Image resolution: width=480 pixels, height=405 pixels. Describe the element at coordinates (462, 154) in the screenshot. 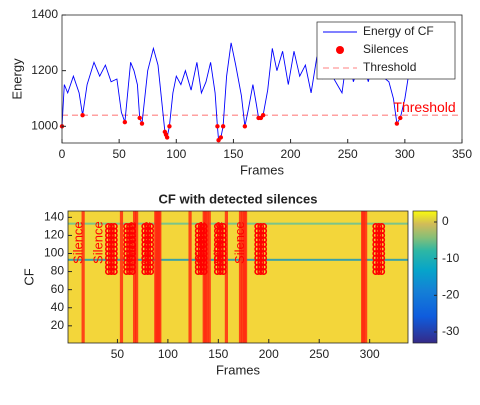

I see `x-tick-label: 350` at that location.